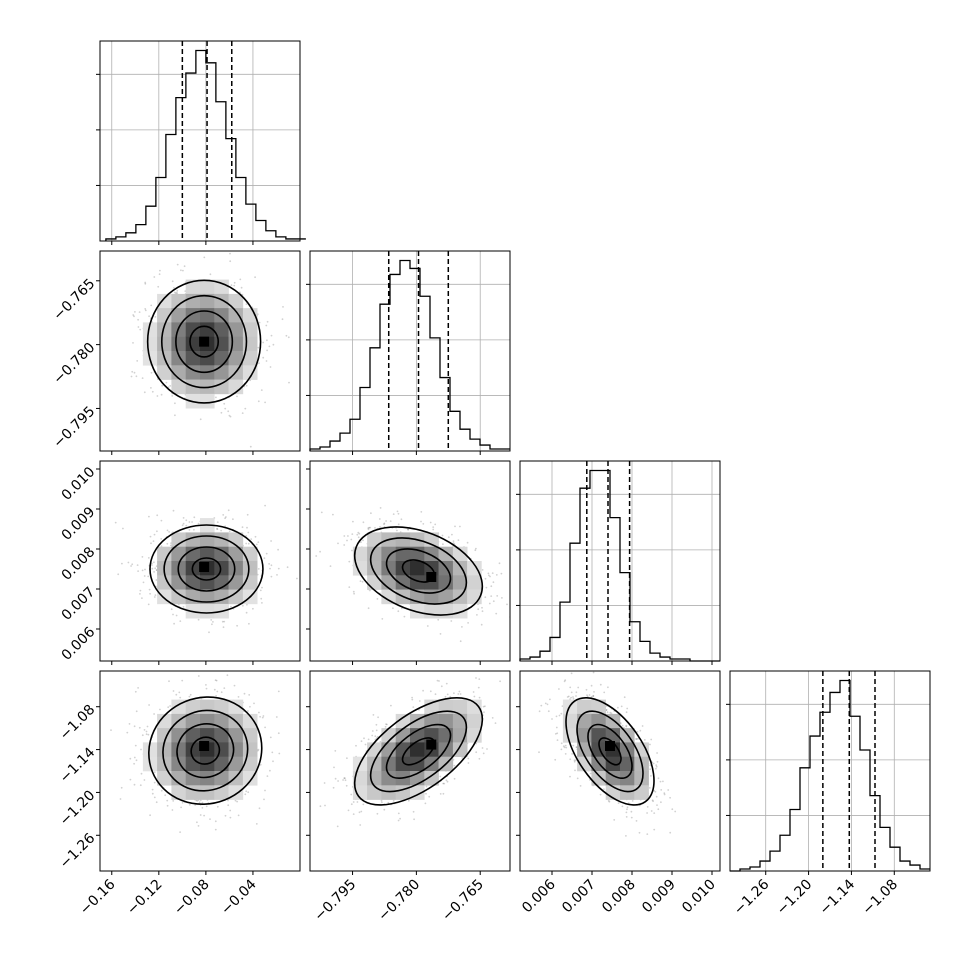 This screenshot has height=970, width=970. What do you see at coordinates (98, 897) in the screenshot?
I see `x-tick-label-0-0: −0.16` at bounding box center [98, 897].